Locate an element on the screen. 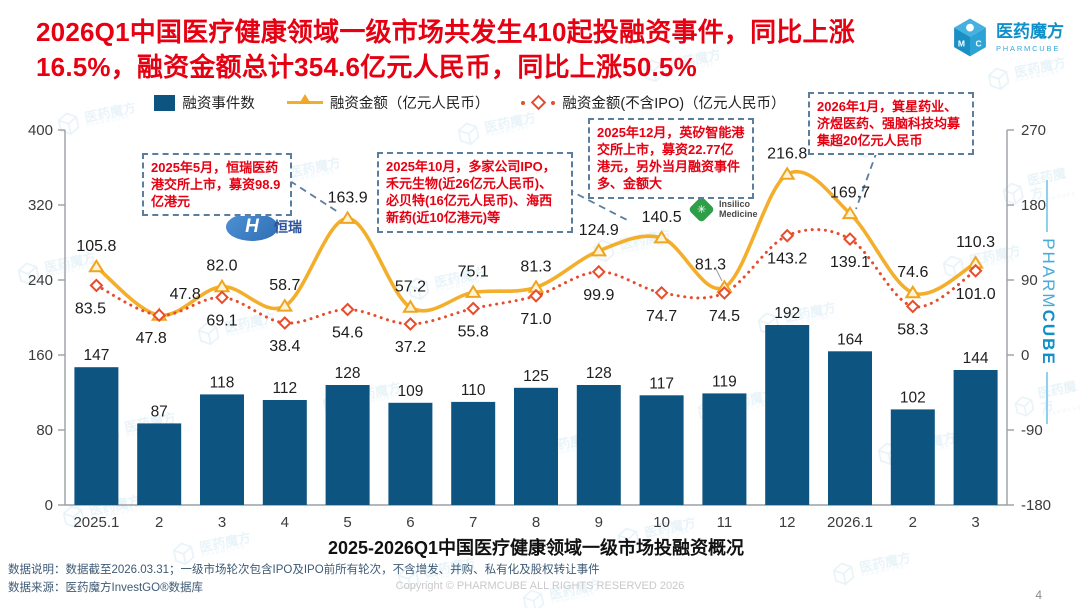  footnote-data-source: 数据来源：医药魔方InvestGO®数据库 is located at coordinates (106, 588).